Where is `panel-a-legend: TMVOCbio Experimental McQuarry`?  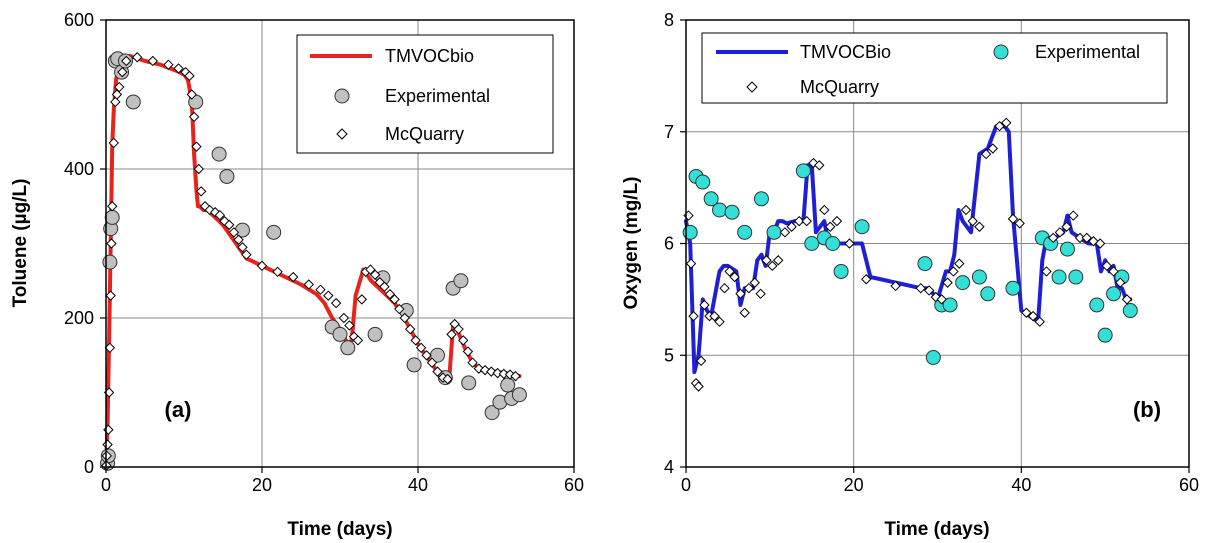 panel-a-legend: TMVOCbio Experimental McQuarry is located at coordinates (425, 94).